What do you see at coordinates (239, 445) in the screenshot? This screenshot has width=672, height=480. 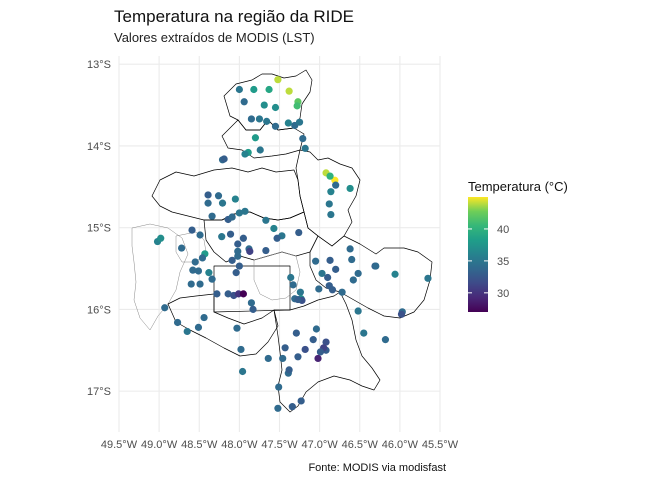 I see `x-tick-label: 48.0°W` at bounding box center [239, 445].